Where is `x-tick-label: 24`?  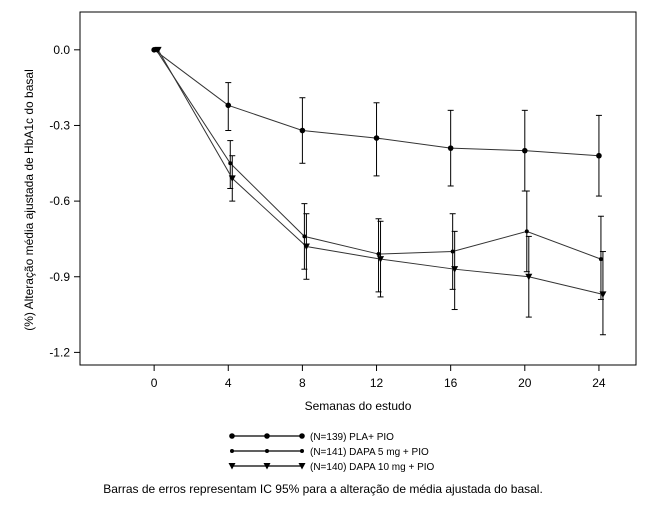 x-tick-label: 24 is located at coordinates (599, 383).